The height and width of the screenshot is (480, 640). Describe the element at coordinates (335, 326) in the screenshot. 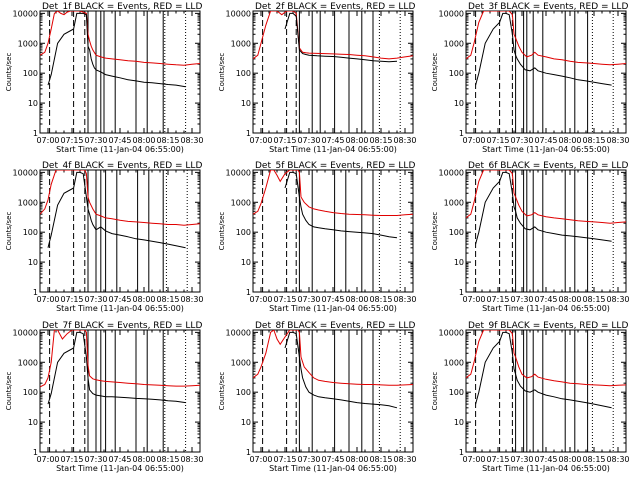

I see `panel-title: Det_8f BLACK = Events, RED = LLD` at that location.